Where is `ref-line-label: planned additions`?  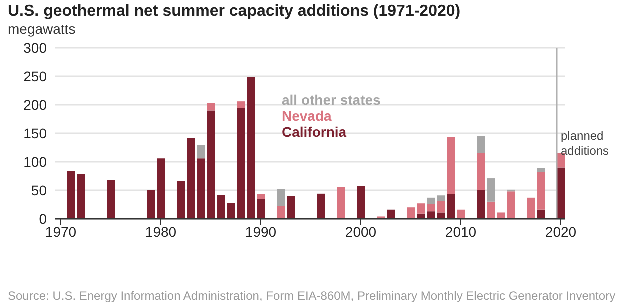
ref-line-label: planned additions is located at coordinates (585, 143).